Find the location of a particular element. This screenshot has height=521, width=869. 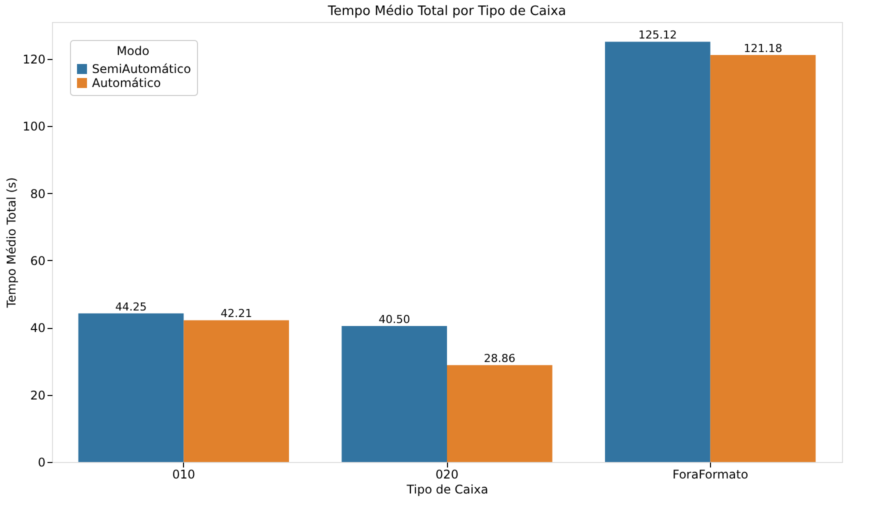

y-tick-label: 20 is located at coordinates (38, 395).